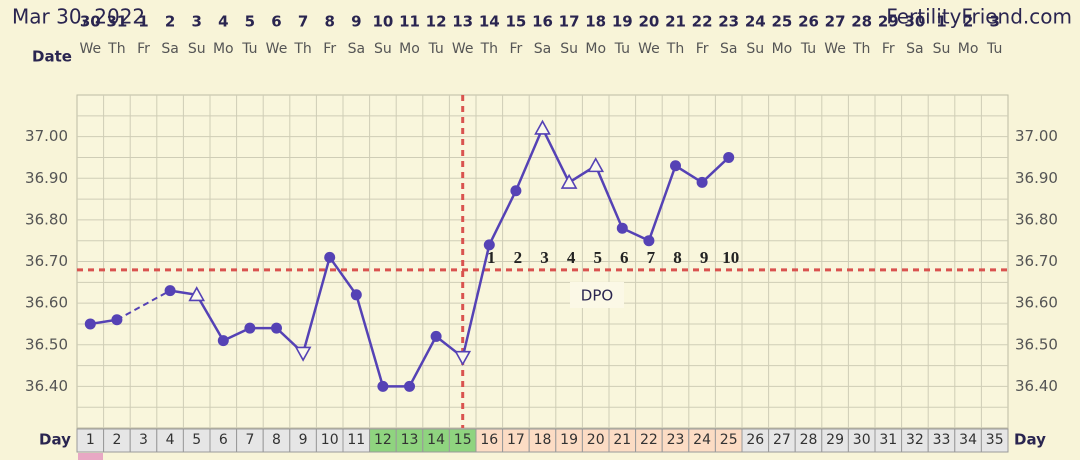  Describe the element at coordinates (90, 22) in the screenshot. I see `date-label: 30` at that location.